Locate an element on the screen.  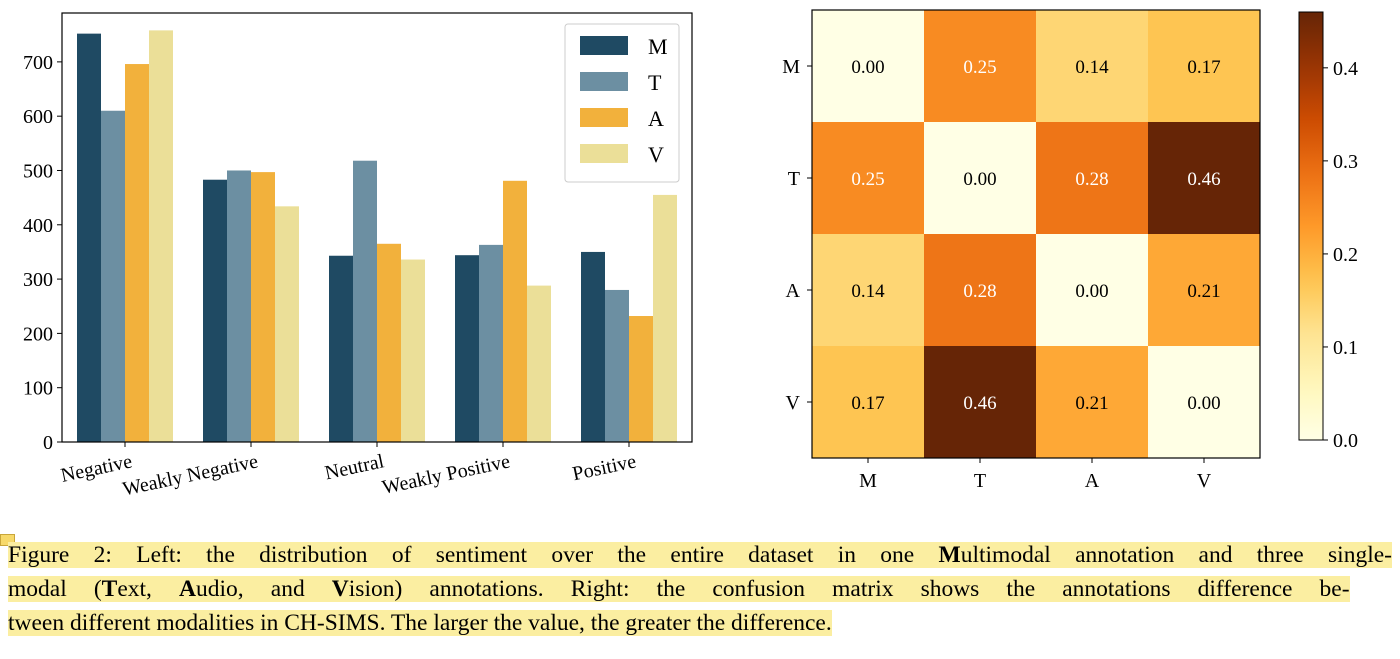
heatmap-cell-V-A is located at coordinates (1092, 402).